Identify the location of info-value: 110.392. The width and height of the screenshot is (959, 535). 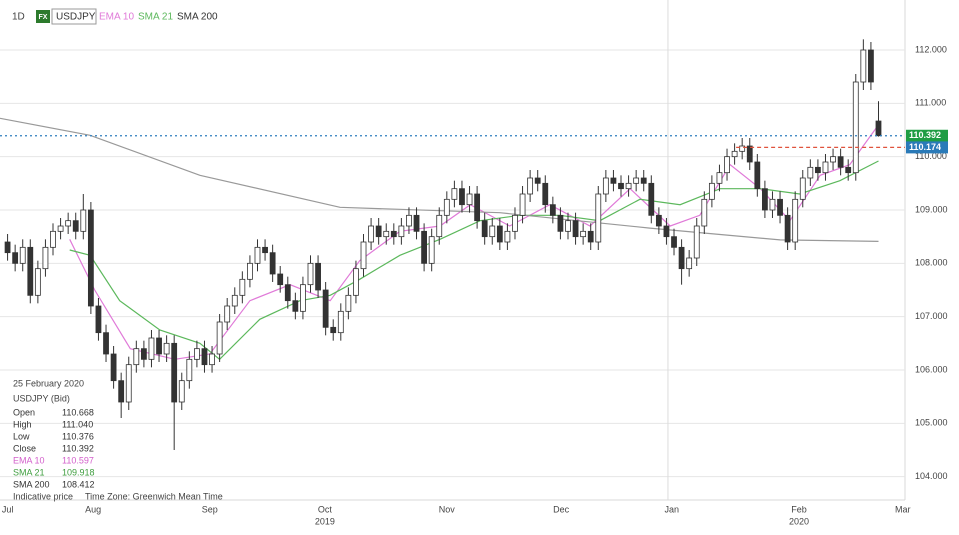
(78, 448).